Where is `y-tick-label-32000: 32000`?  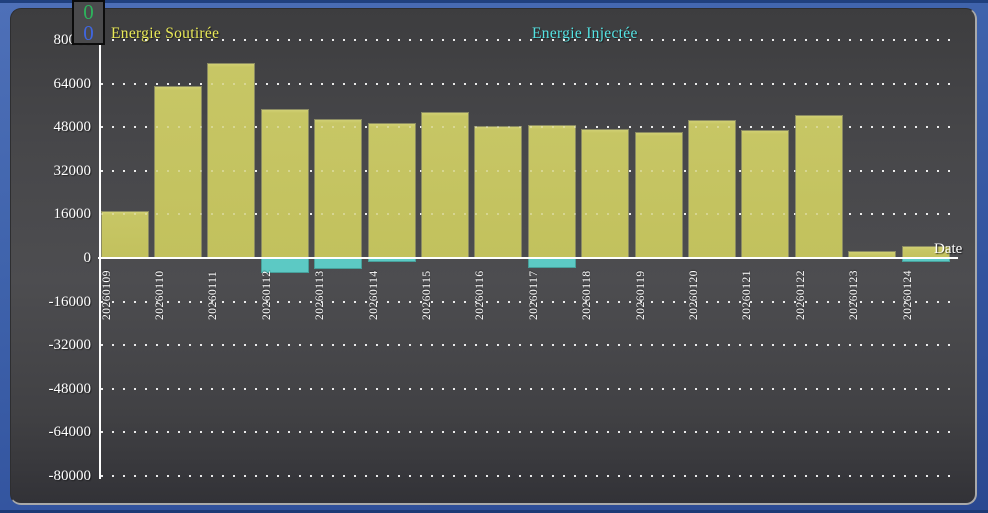
y-tick-label-32000: 32000 is located at coordinates (72, 170).